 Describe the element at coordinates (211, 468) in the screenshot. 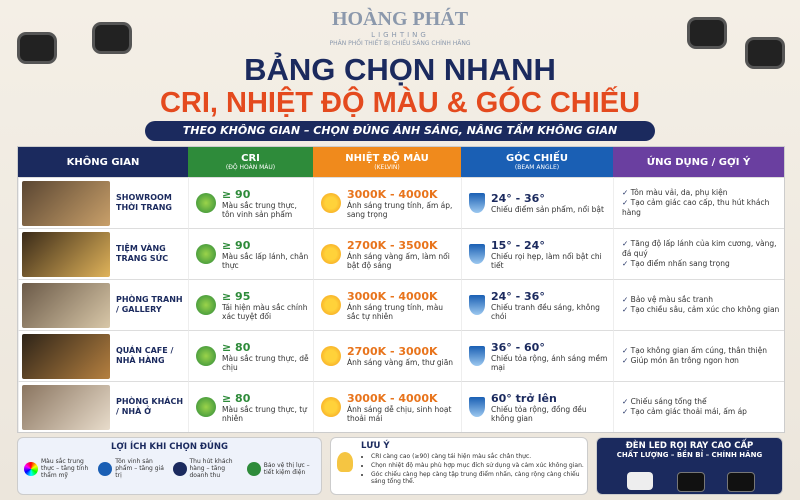

I see `benefit-text: Thu hút khách hàng – tăng doanh thu` at that location.